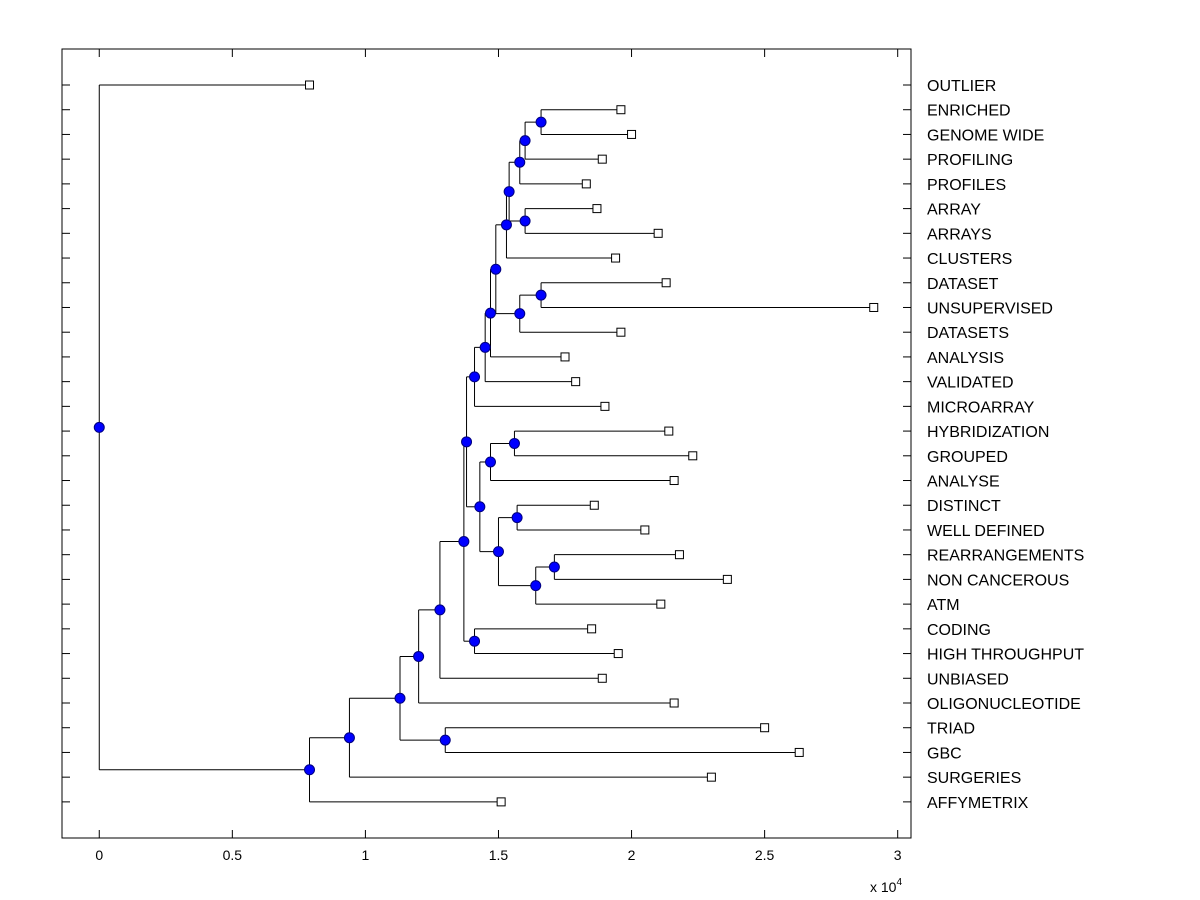 This screenshot has width=1200, height=900. What do you see at coordinates (233, 855) in the screenshot?
I see `x-tick-label: 0.5` at bounding box center [233, 855].